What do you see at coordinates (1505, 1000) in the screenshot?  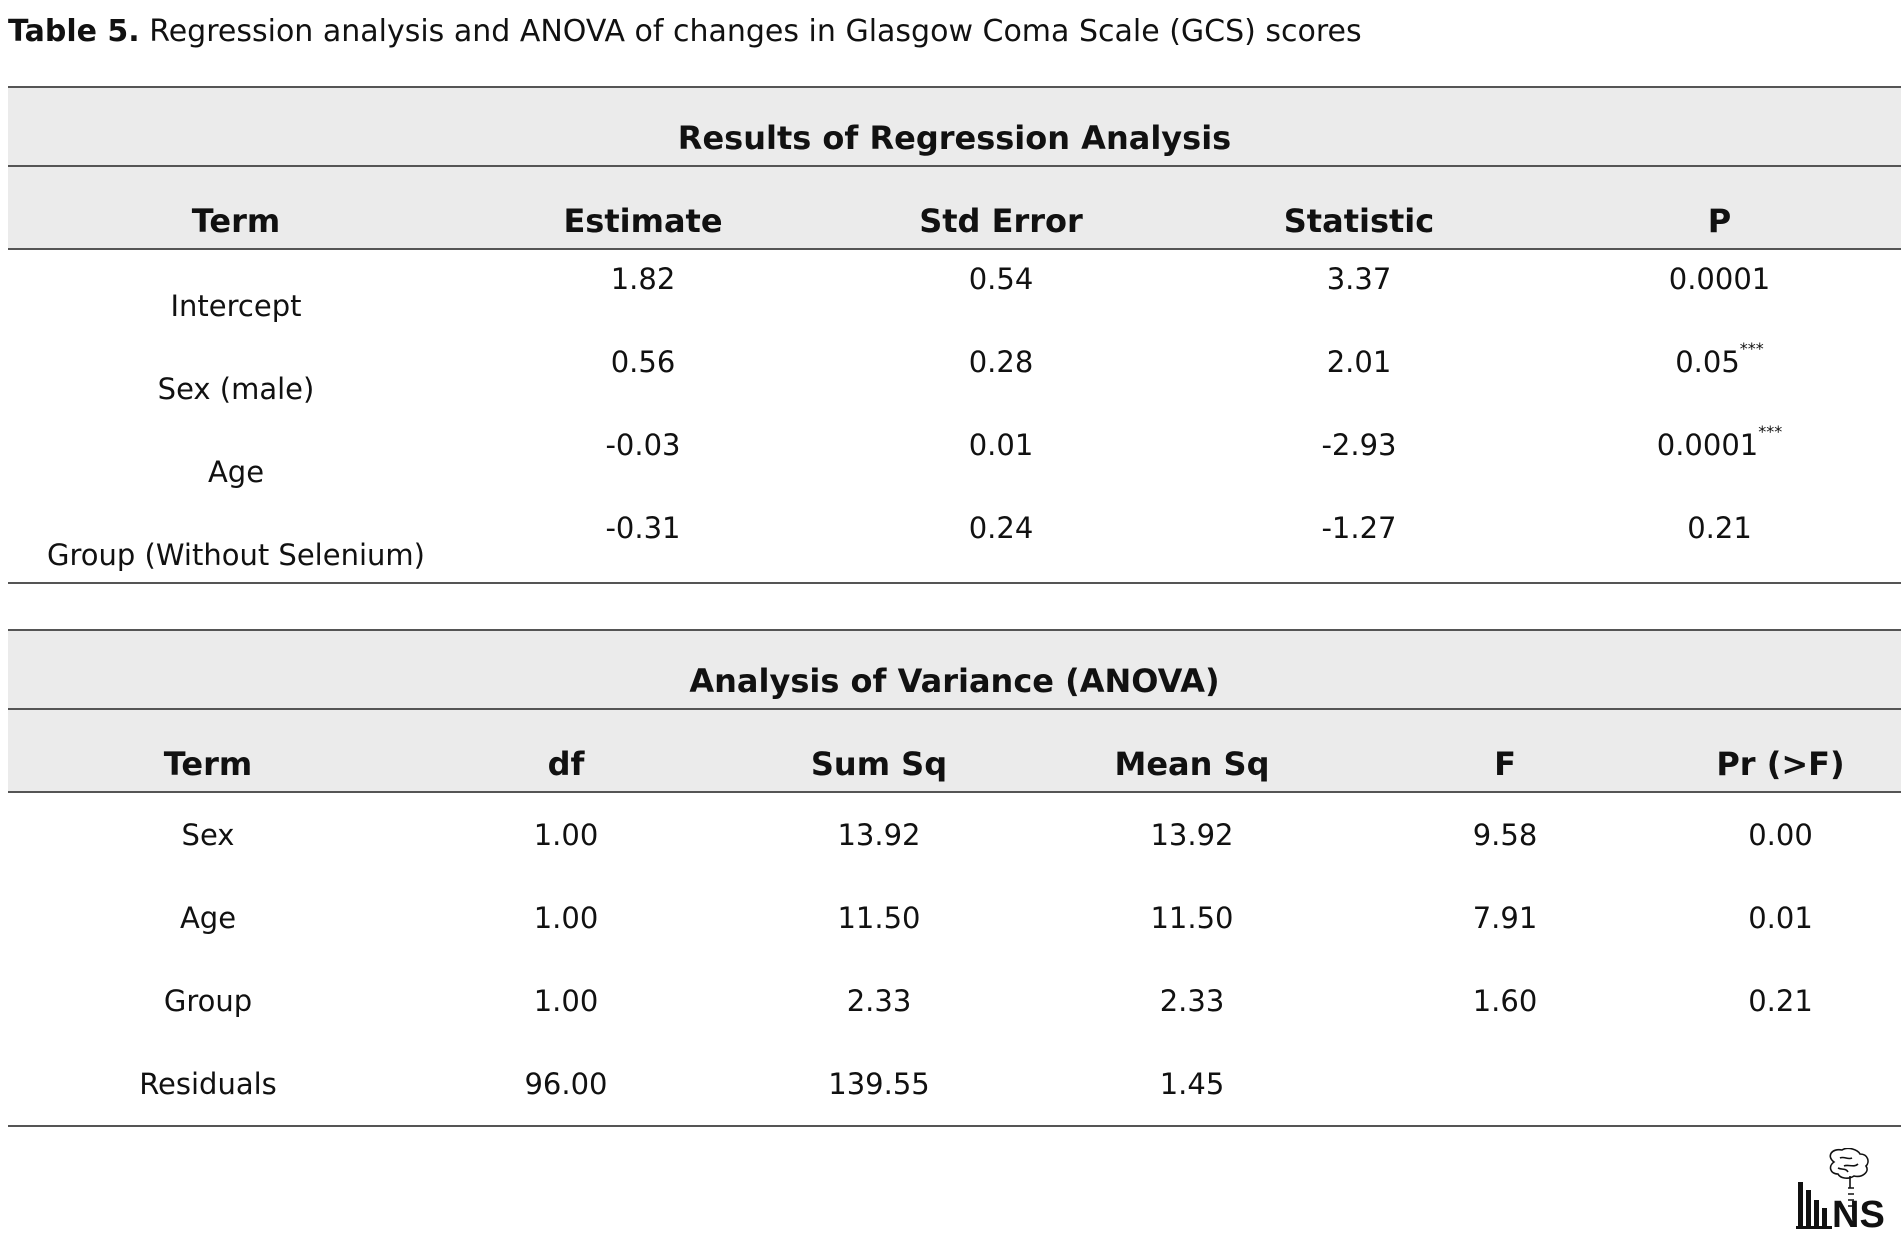 I see `f-cell: 1.60` at bounding box center [1505, 1000].